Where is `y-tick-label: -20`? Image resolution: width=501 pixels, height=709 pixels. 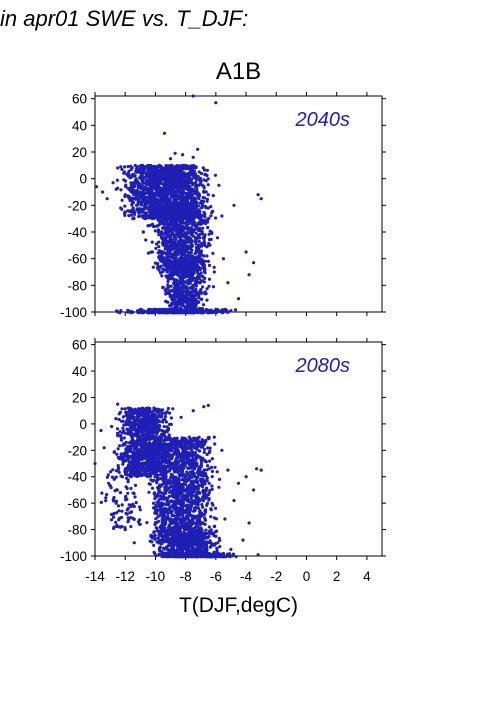 y-tick-label: -20 is located at coordinates (77, 205).